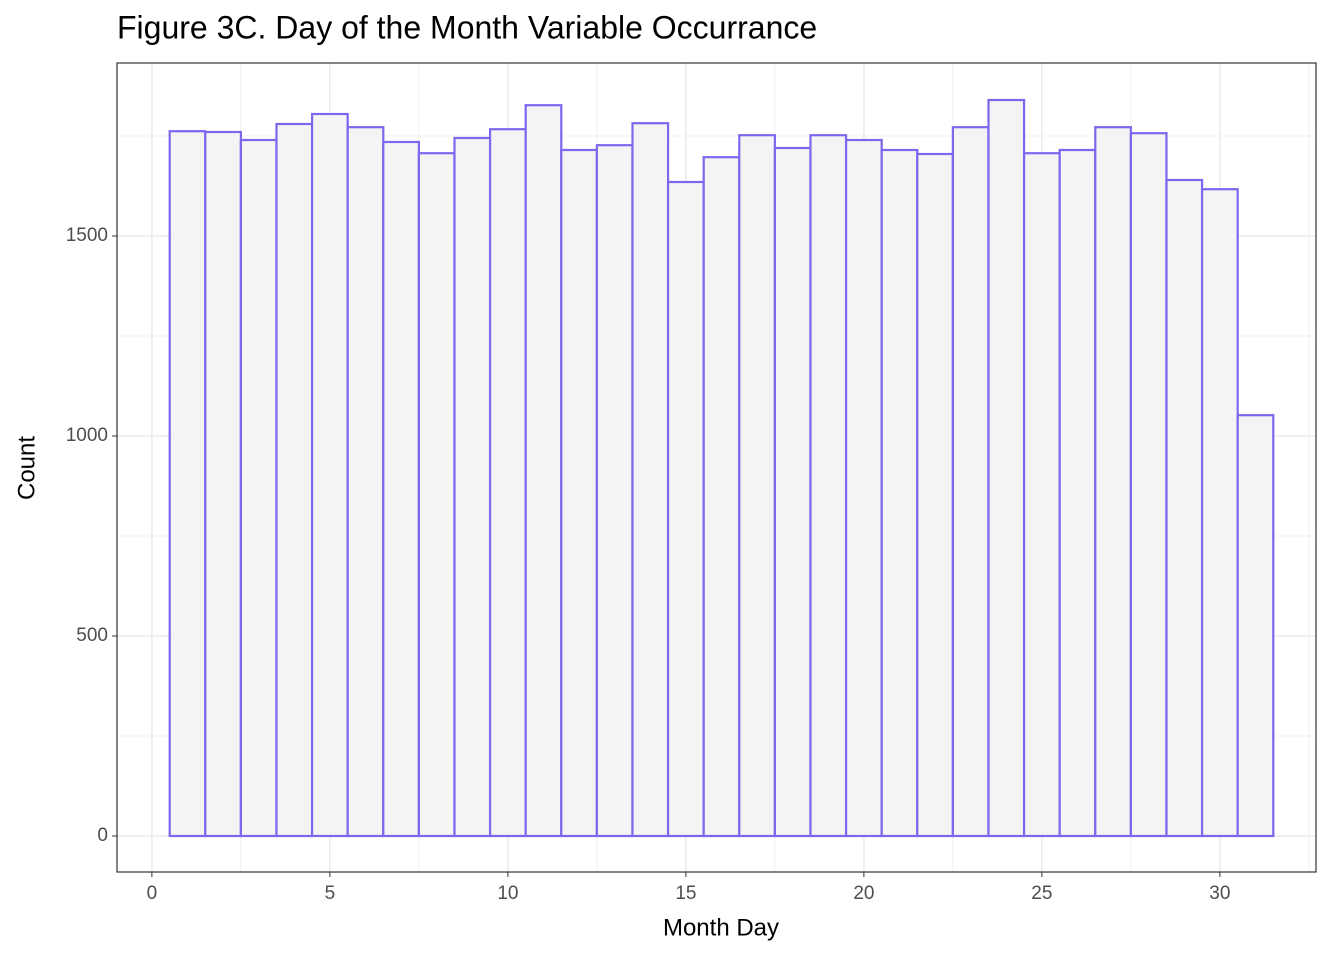 This screenshot has width=1344, height=960. Describe the element at coordinates (1219, 893) in the screenshot. I see `x-tick-label: 30` at that location.